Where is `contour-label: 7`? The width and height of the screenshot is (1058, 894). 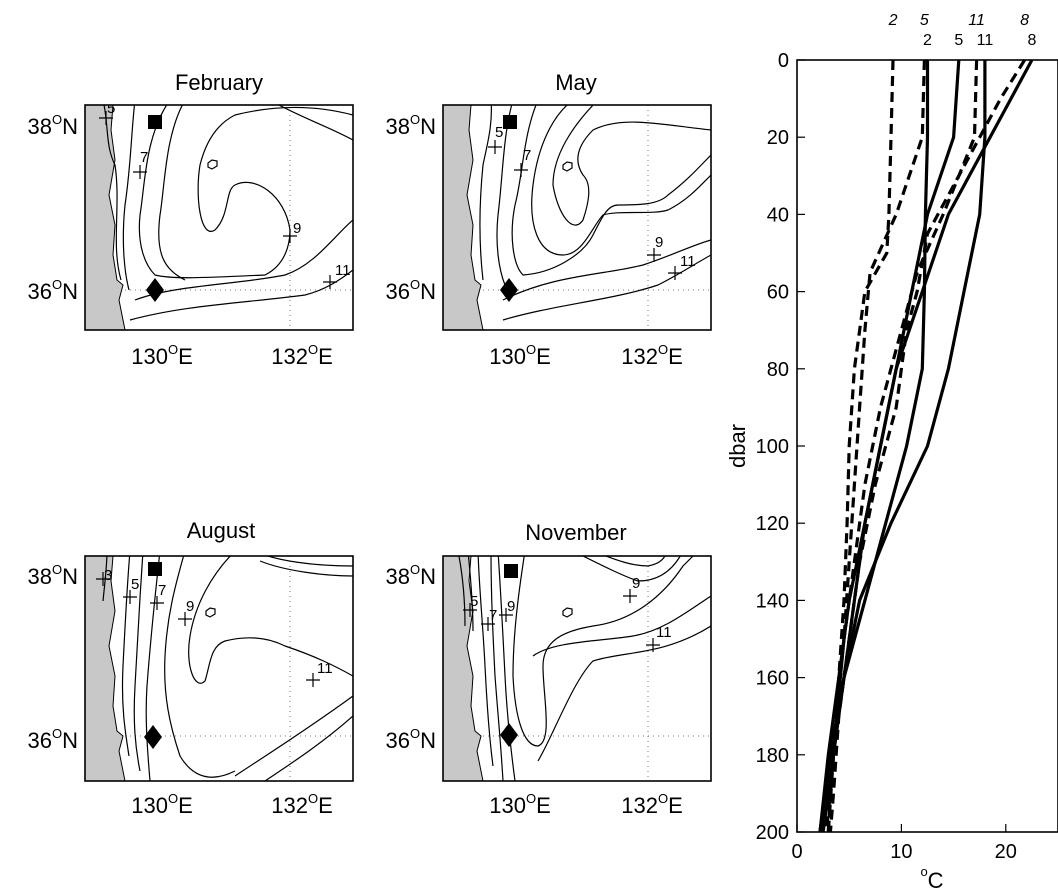 contour-label: 7 is located at coordinates (493, 615).